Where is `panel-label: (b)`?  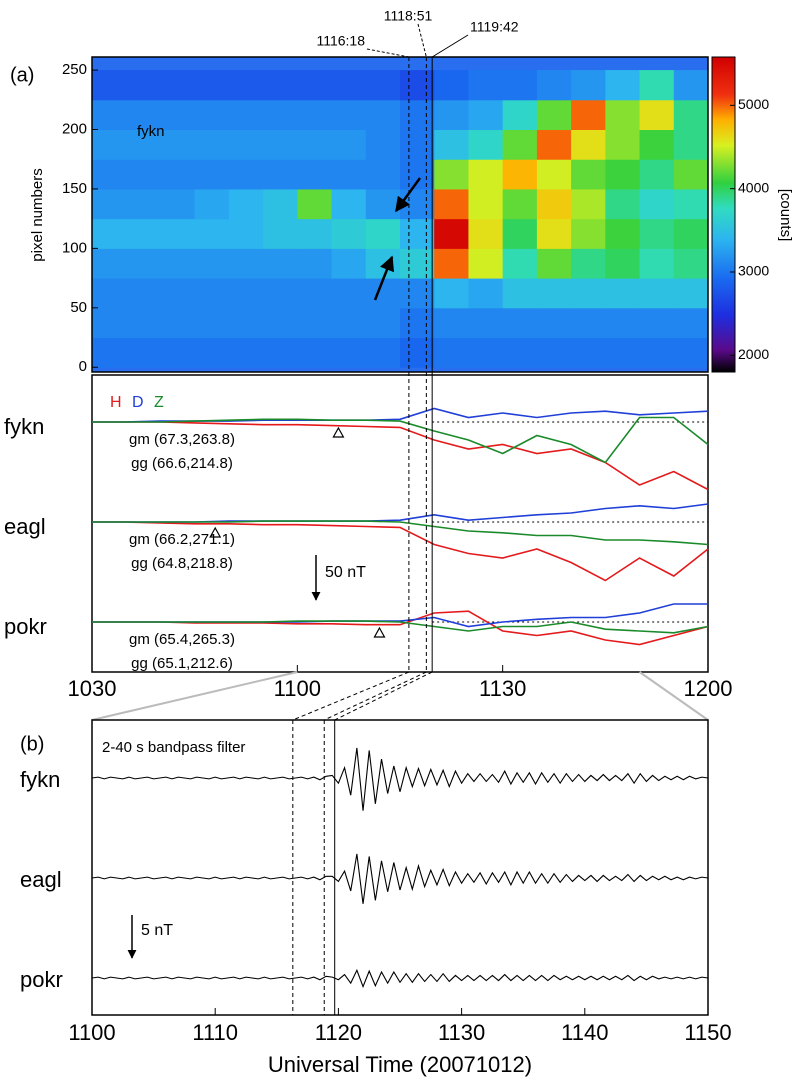 panel-label: (b) is located at coordinates (32, 744).